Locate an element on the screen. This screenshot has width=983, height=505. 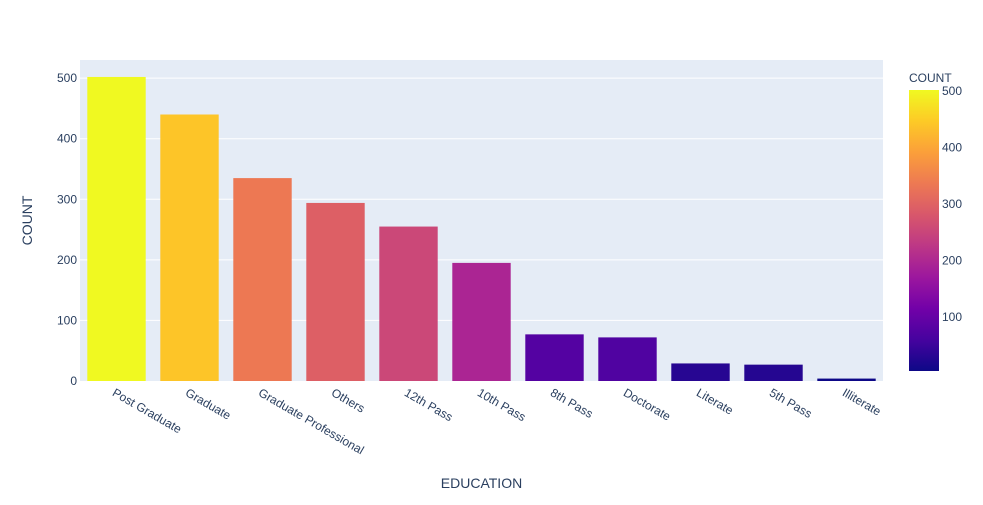
y-tick-label: 300 is located at coordinates (67, 199).